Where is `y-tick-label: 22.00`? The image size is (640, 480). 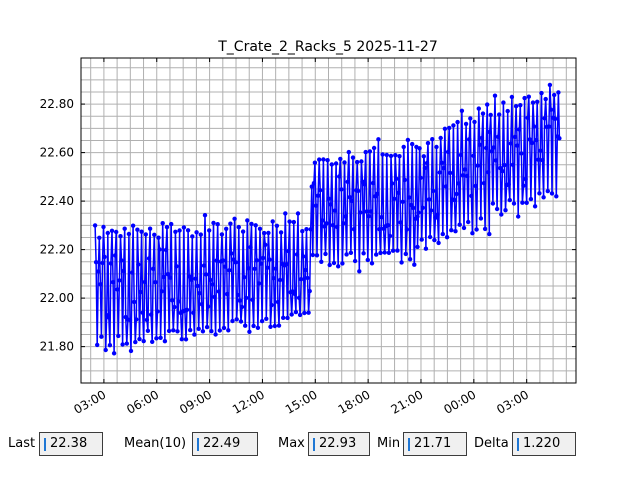
y-tick-label: 22.00 is located at coordinates (57, 298).